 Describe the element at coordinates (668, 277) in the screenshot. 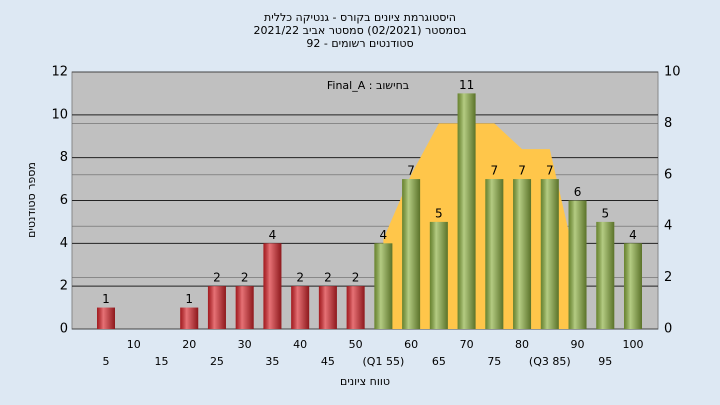

I see `y2-tick-label: 2` at that location.